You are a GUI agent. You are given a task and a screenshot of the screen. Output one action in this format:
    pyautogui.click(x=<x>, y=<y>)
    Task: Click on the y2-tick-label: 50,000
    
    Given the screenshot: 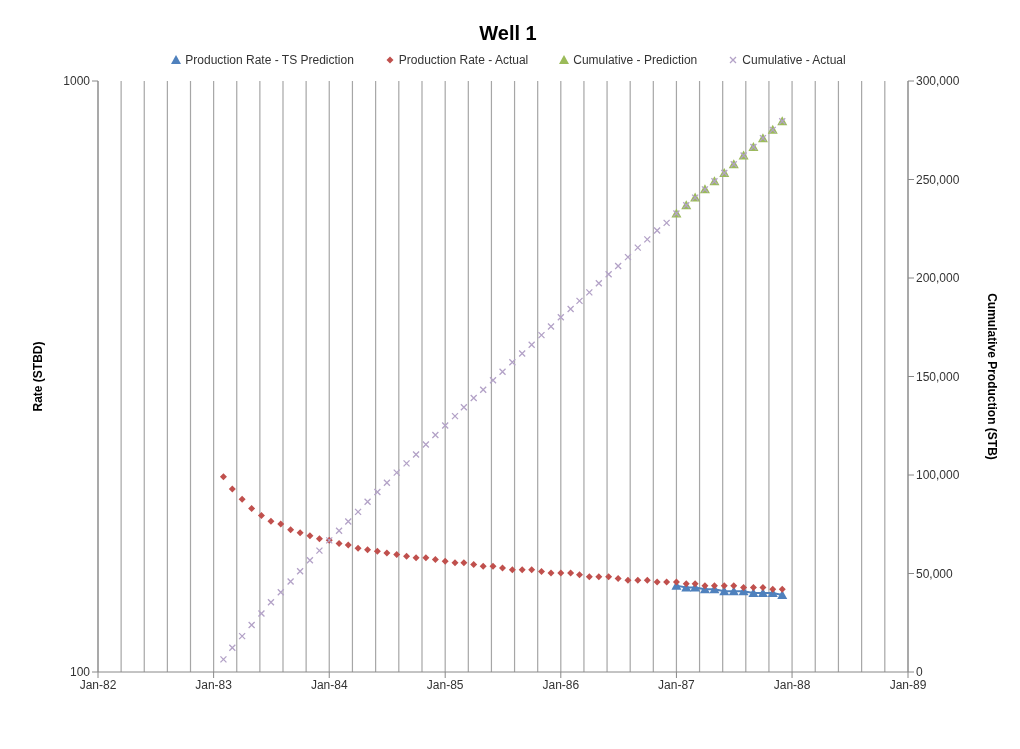 What is the action you would take?
    pyautogui.click(x=935, y=573)
    